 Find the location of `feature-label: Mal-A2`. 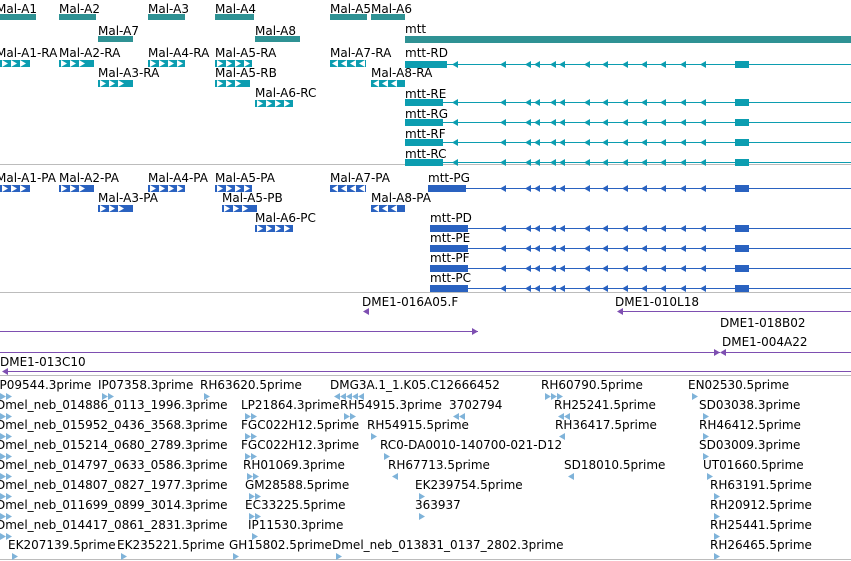

feature-label: Mal-A2 is located at coordinates (79, 9).